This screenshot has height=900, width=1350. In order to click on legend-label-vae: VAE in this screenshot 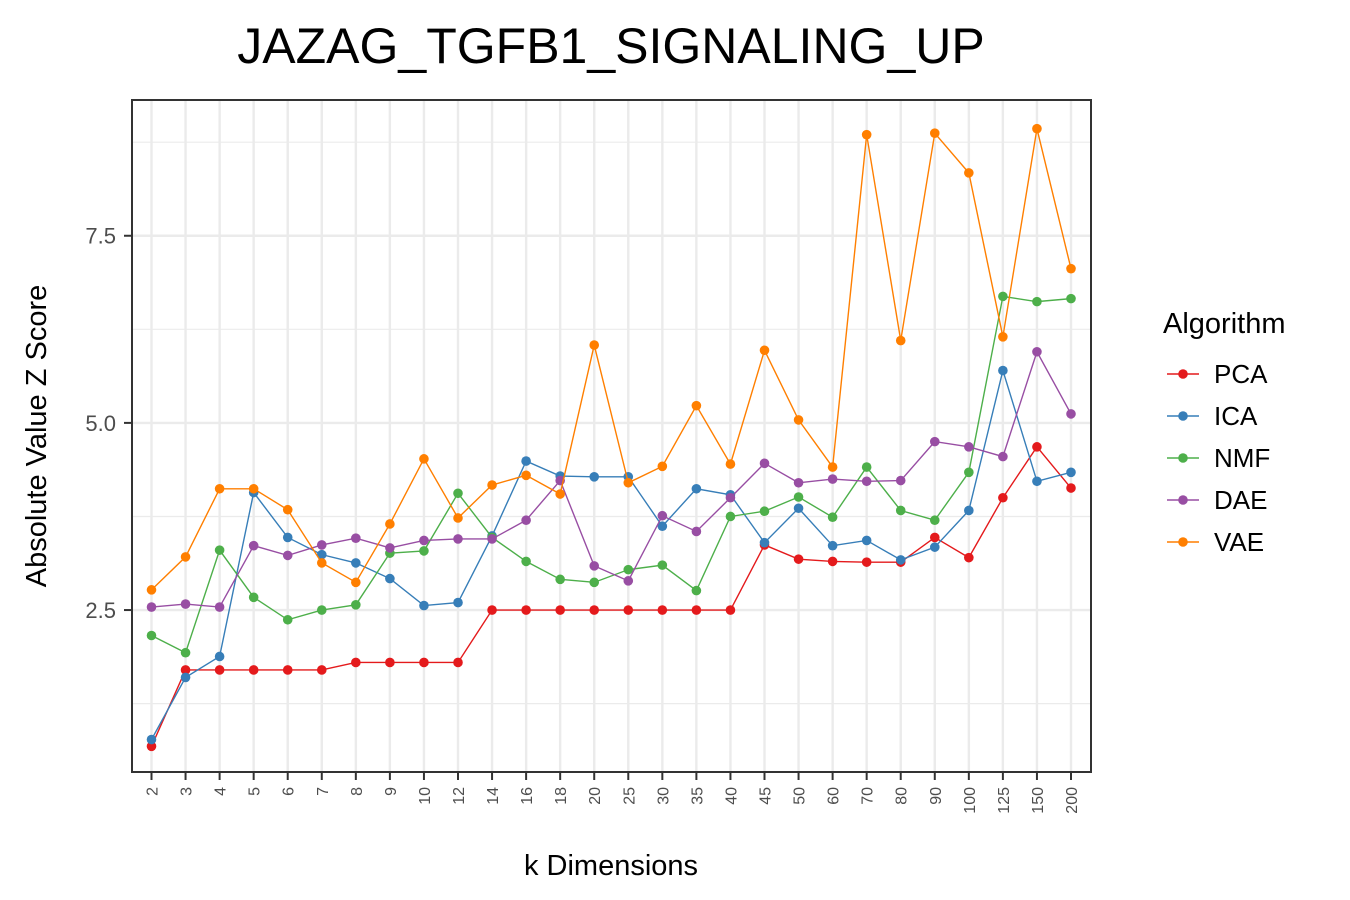, I will do `click(1239, 542)`.